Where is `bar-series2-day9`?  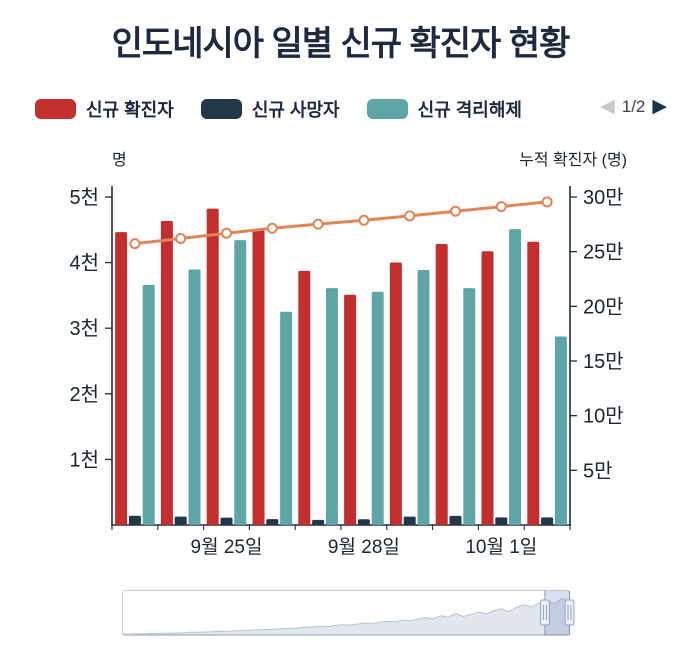
bar-series2-day9 is located at coordinates (560, 430).